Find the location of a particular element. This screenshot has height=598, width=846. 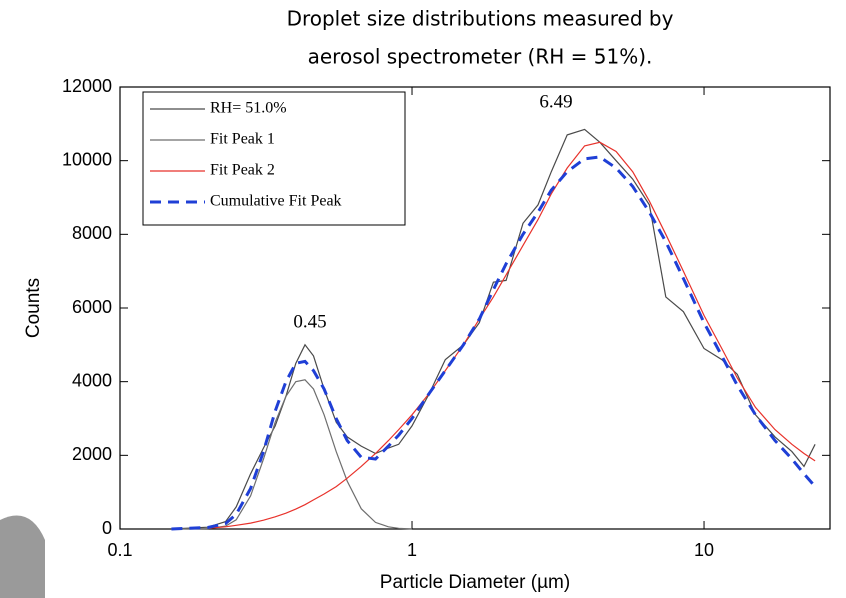

y-tick-label: 10000 is located at coordinates (87, 159).